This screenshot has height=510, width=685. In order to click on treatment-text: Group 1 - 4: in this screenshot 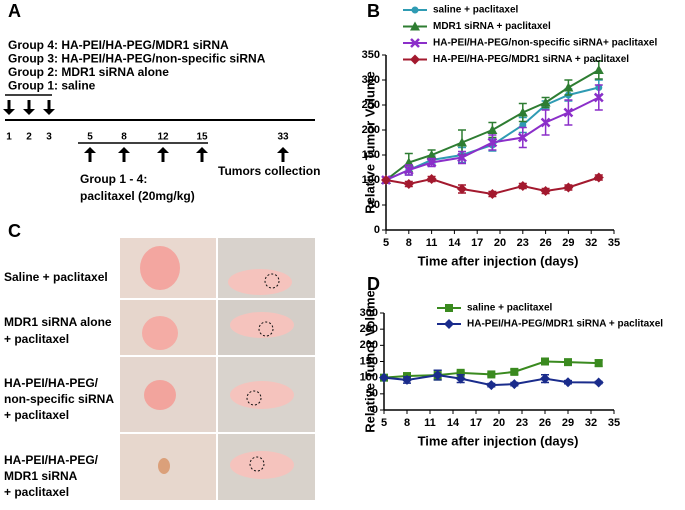, I will do `click(113, 179)`.